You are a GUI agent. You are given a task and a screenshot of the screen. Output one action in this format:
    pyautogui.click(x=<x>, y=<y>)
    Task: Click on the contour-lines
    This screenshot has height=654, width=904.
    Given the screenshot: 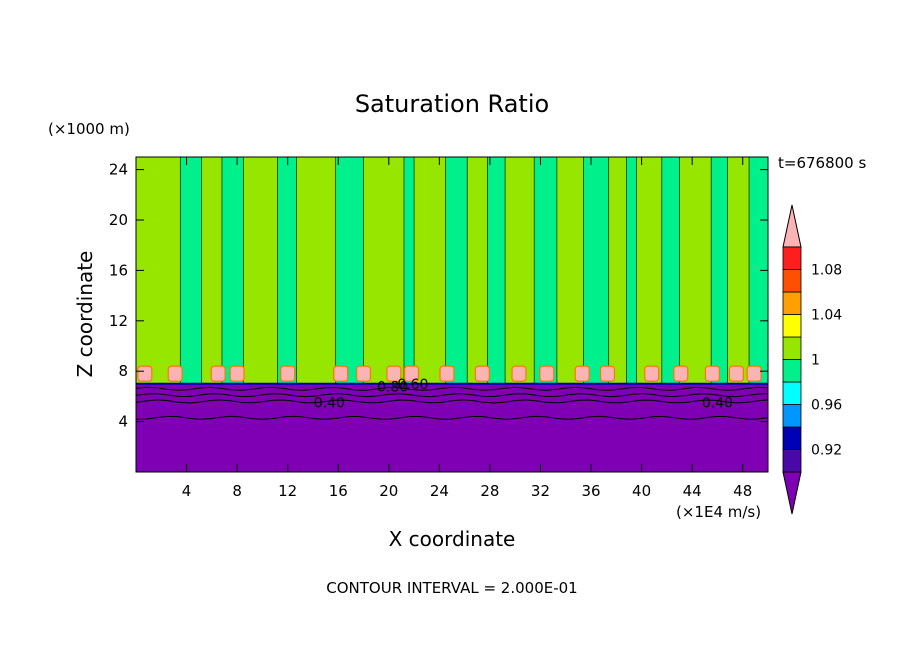 What is the action you would take?
    pyautogui.click(x=452, y=403)
    